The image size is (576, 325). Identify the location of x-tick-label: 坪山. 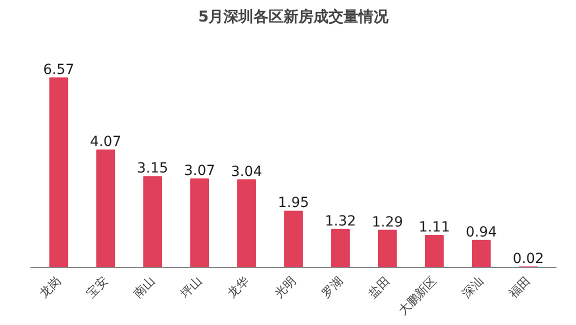
(190, 288).